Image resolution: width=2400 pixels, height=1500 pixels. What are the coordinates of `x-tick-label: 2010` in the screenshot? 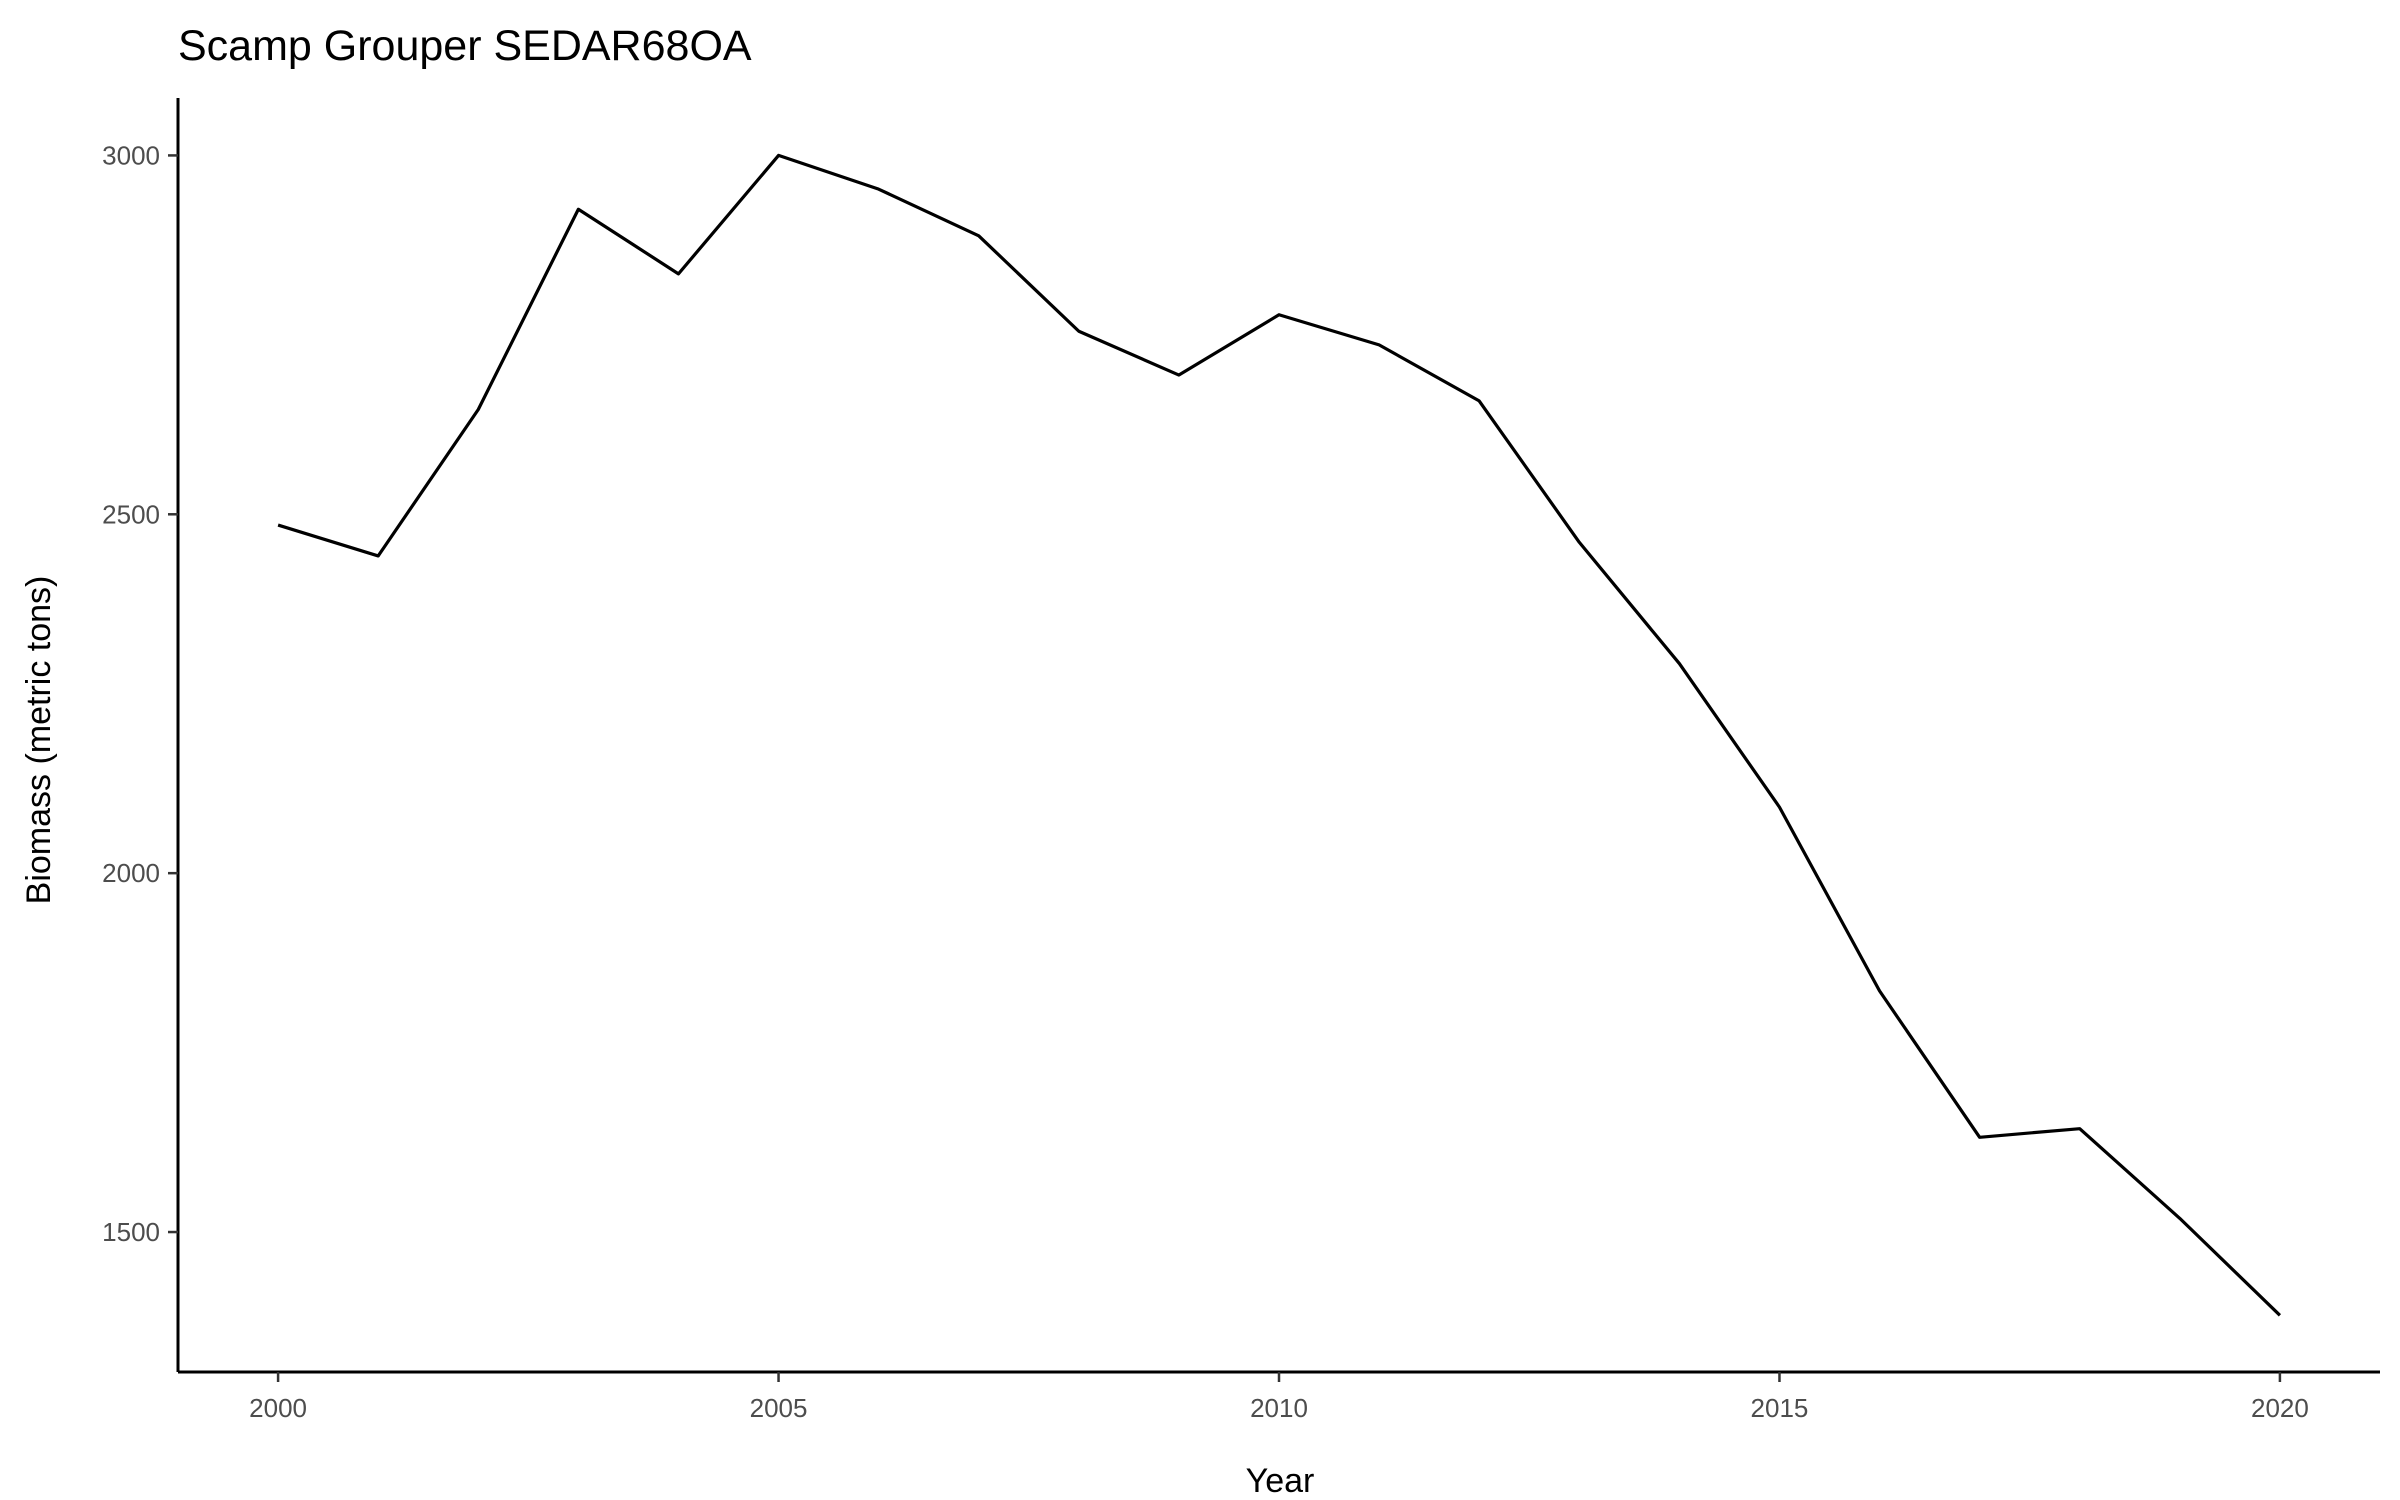 It's located at (1279, 1408).